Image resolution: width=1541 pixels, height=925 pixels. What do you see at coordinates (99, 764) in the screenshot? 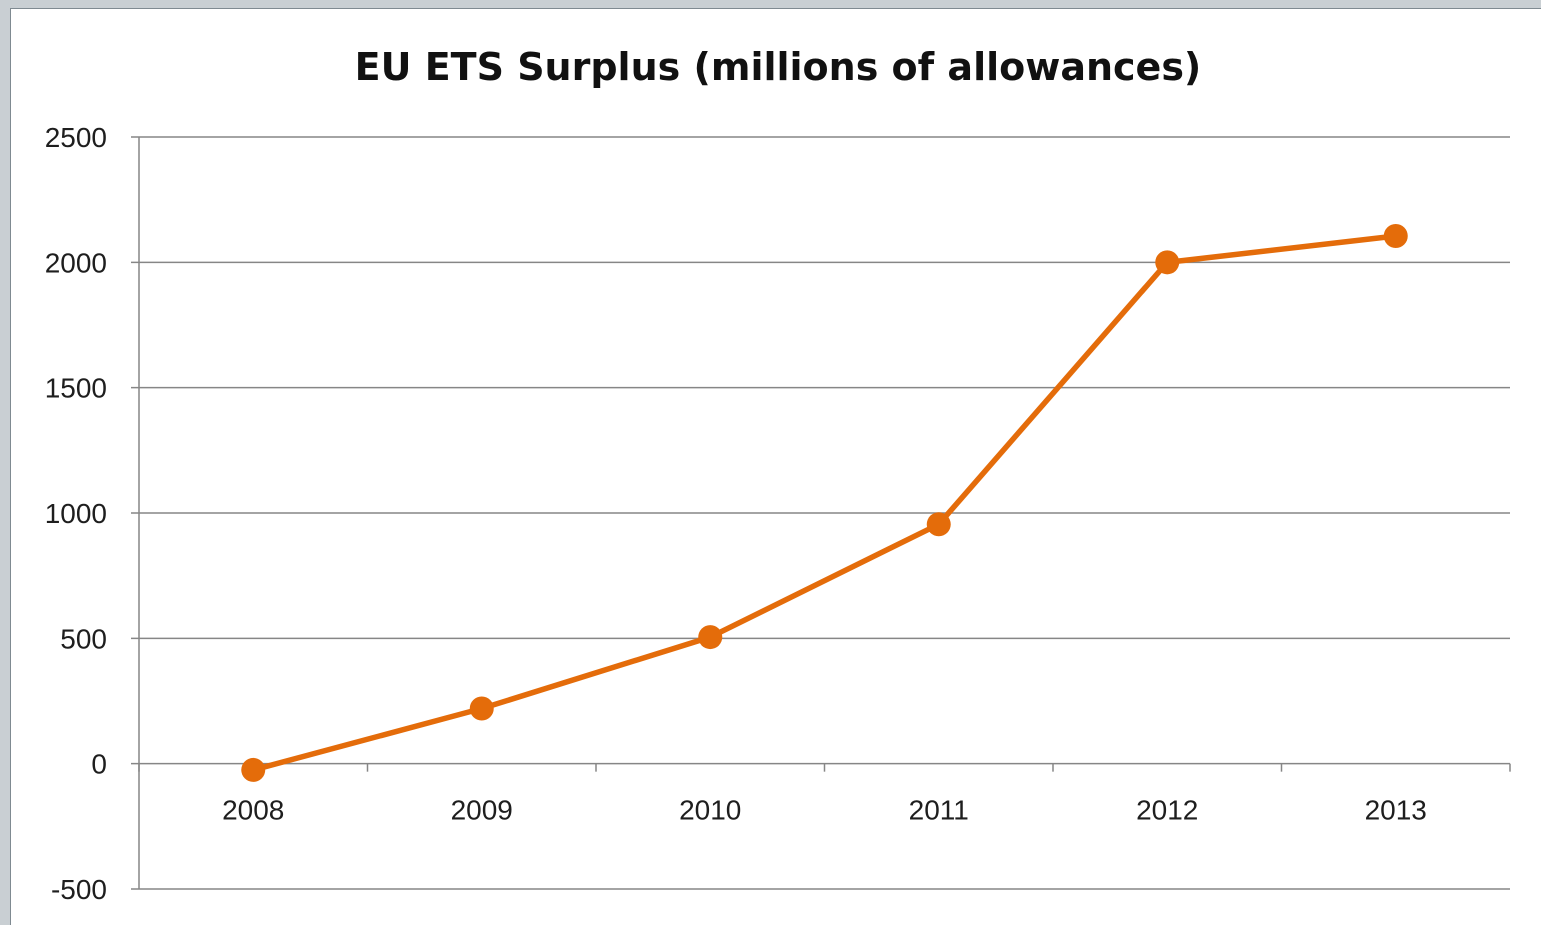
I see `y-tick-label: 0` at bounding box center [99, 764].